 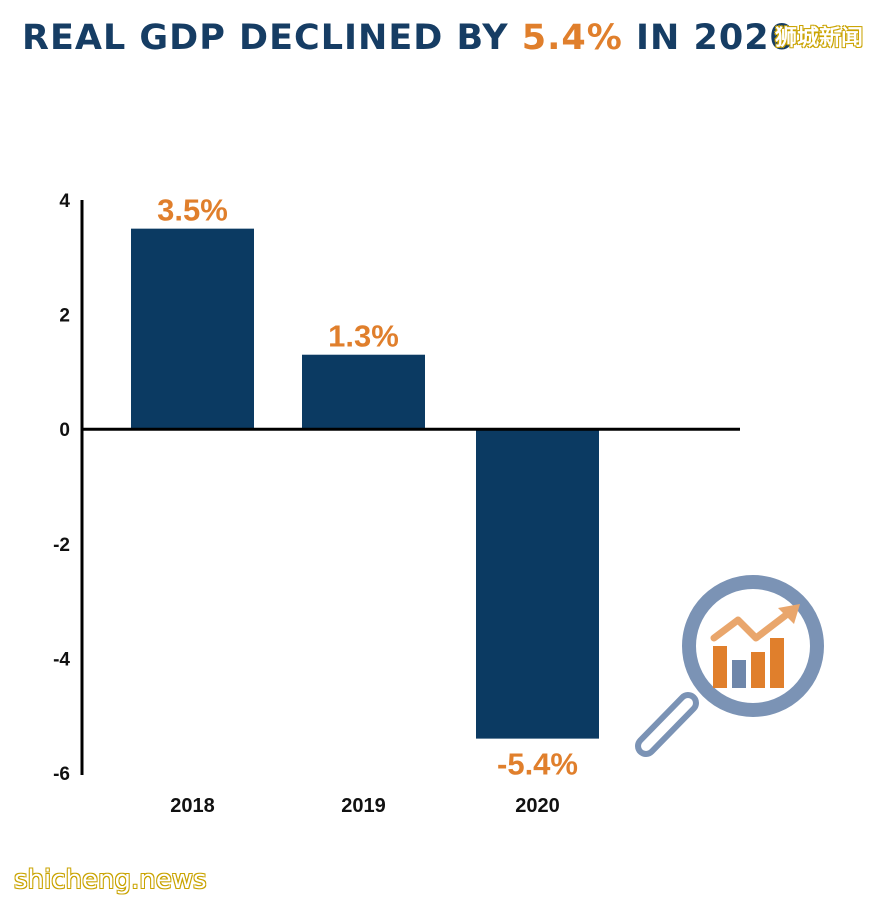 What do you see at coordinates (192, 806) in the screenshot?
I see `x-category-label: 2018` at bounding box center [192, 806].